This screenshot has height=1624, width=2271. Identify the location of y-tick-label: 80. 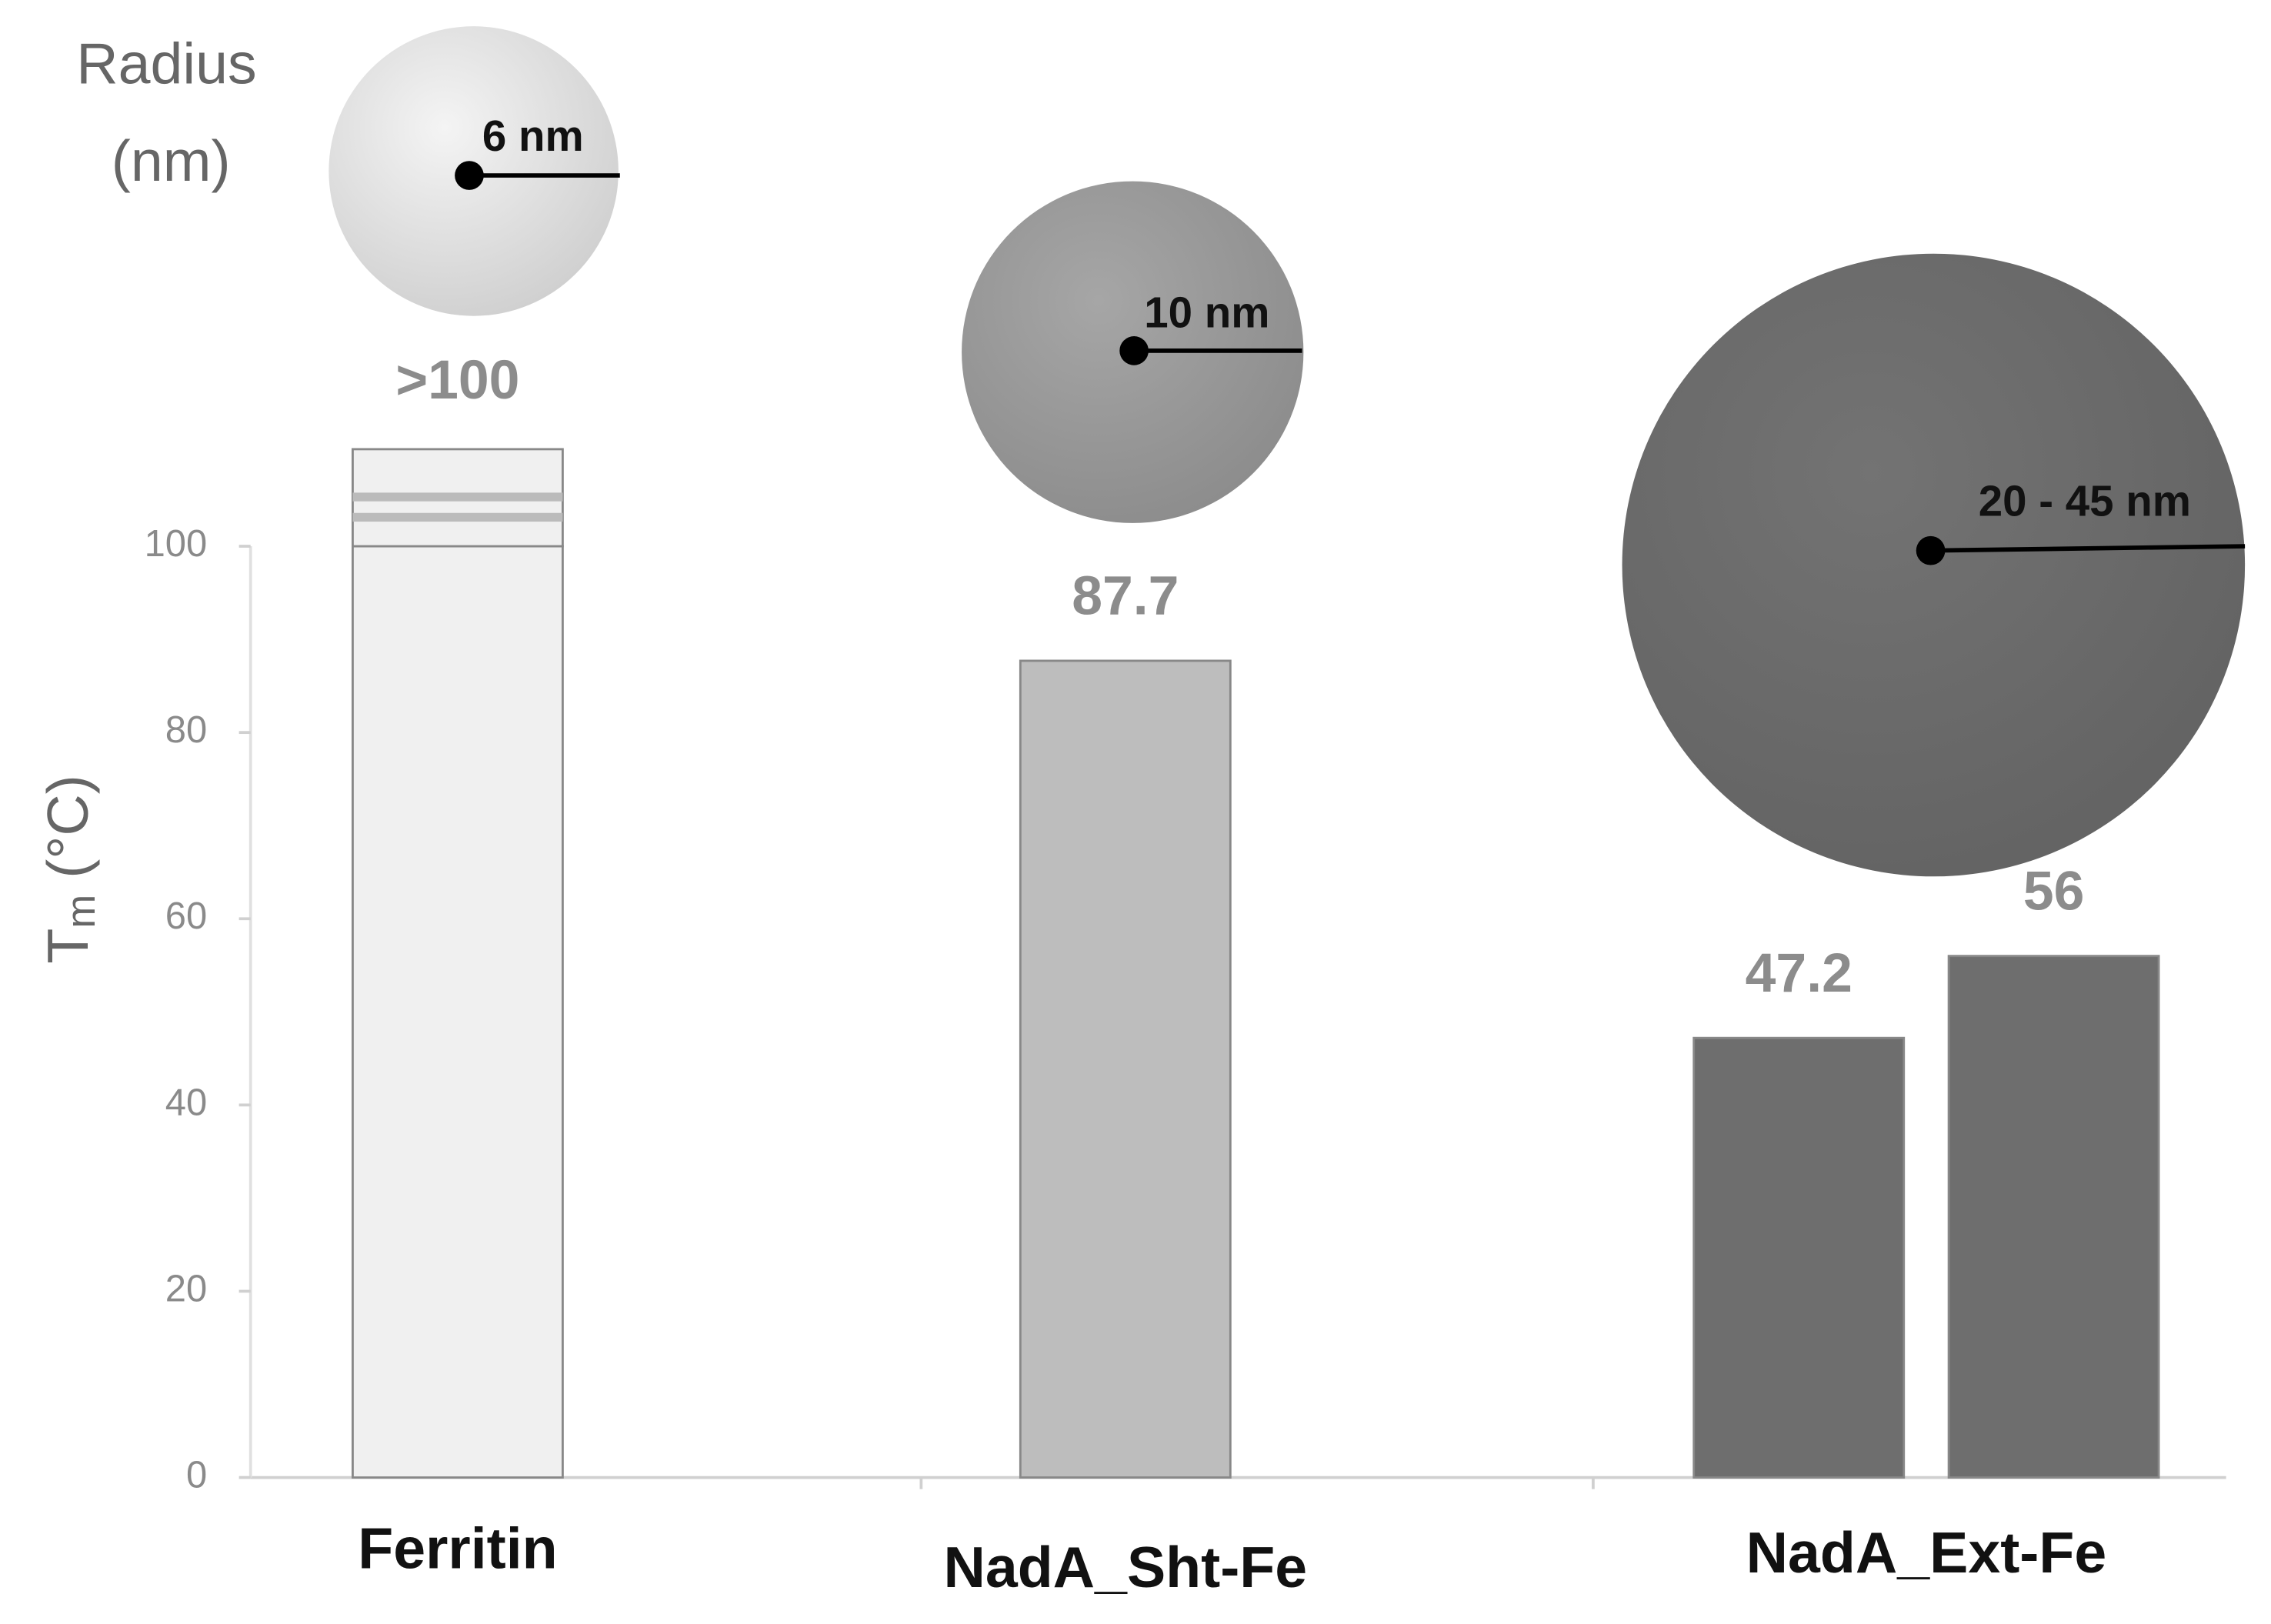
(186, 730).